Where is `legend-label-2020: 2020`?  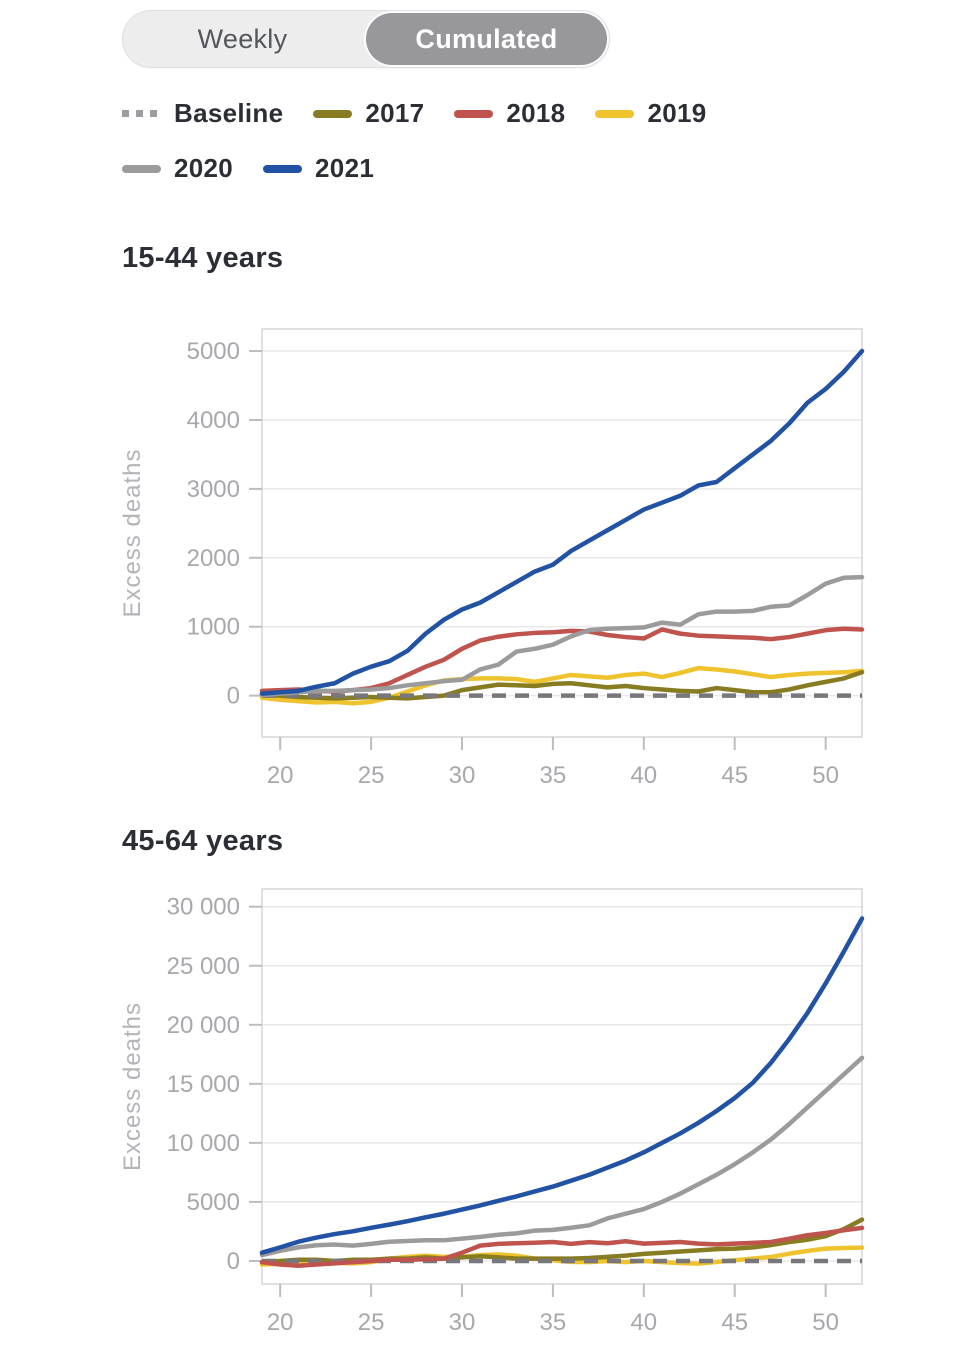
legend-label-2020: 2020 is located at coordinates (204, 168).